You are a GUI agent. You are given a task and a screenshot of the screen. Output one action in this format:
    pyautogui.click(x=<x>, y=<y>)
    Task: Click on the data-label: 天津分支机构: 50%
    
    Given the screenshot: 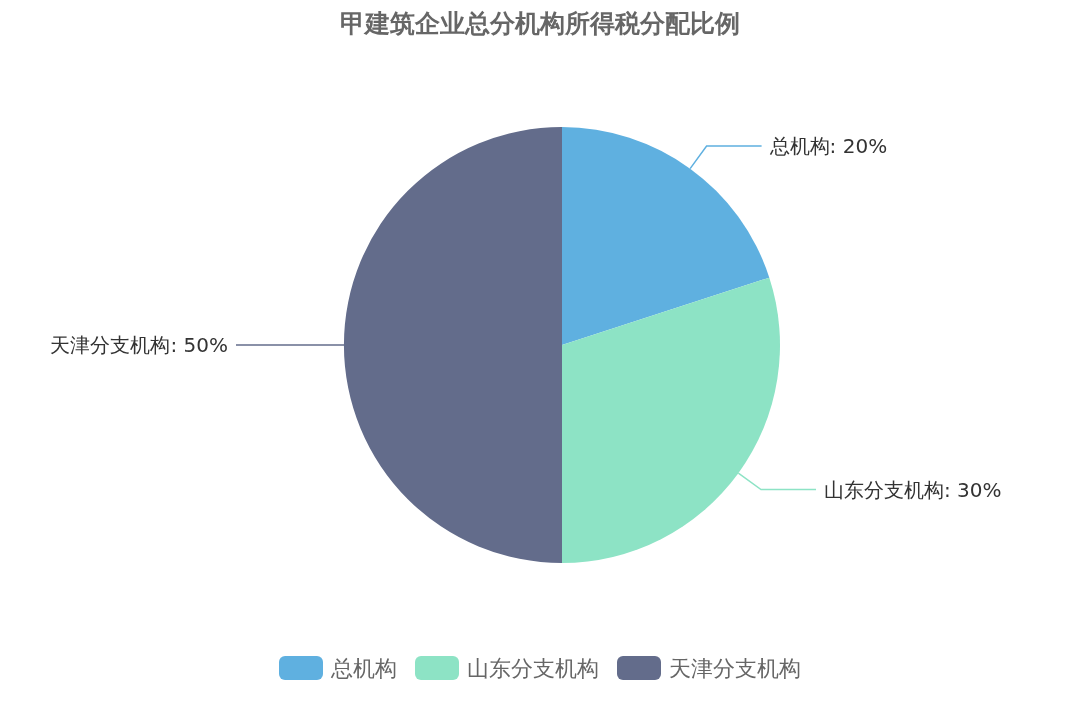 What is the action you would take?
    pyautogui.click(x=139, y=345)
    